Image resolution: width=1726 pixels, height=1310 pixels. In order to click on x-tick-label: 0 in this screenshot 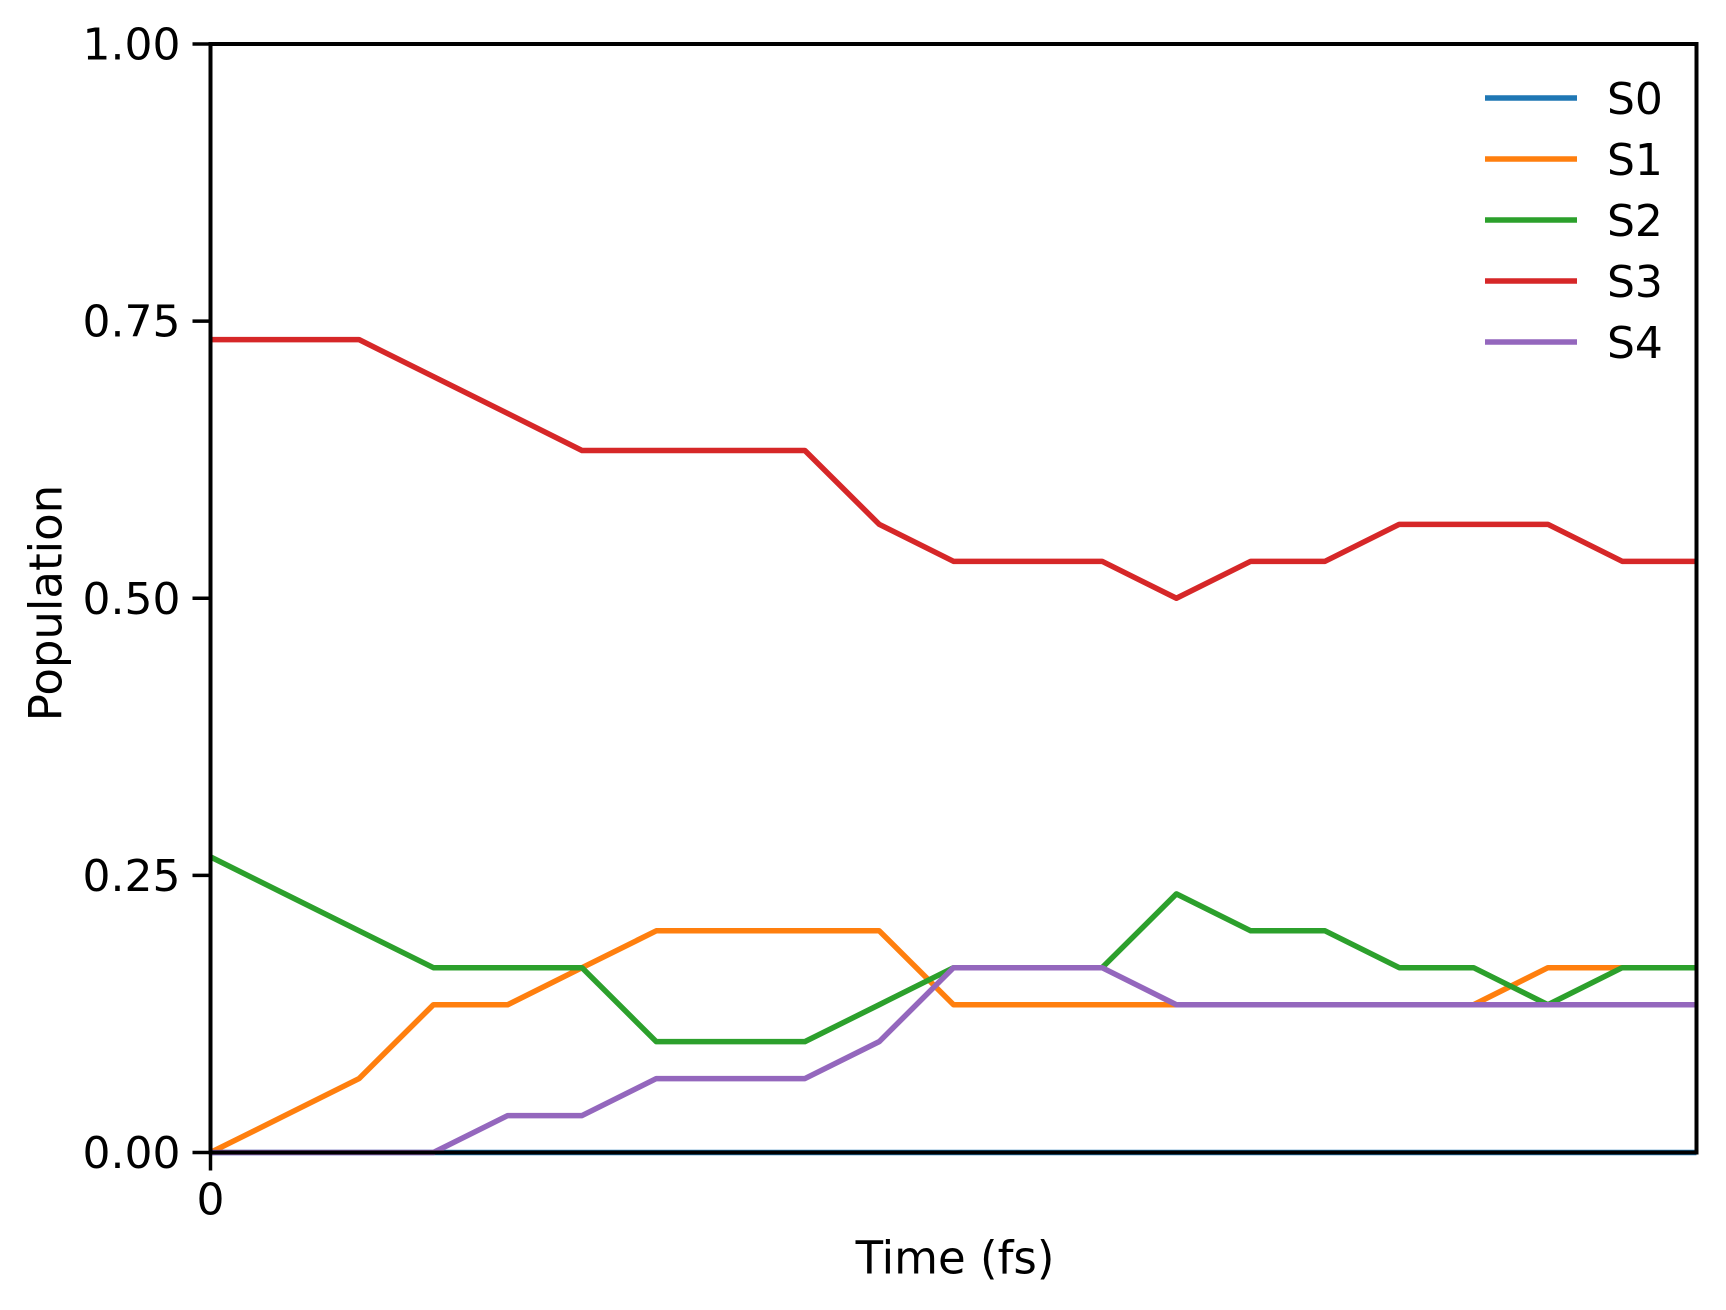, I will do `click(211, 1200)`.